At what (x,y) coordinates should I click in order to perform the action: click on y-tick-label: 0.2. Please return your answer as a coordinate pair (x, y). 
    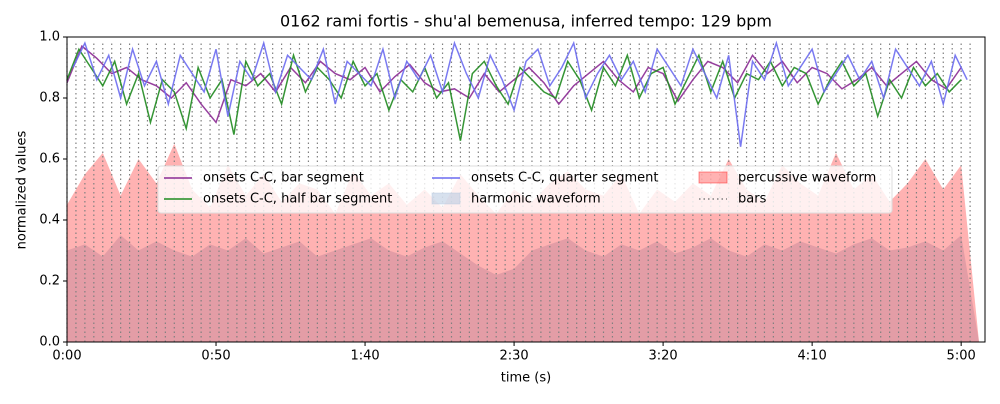
    Looking at the image, I should click on (49, 281).